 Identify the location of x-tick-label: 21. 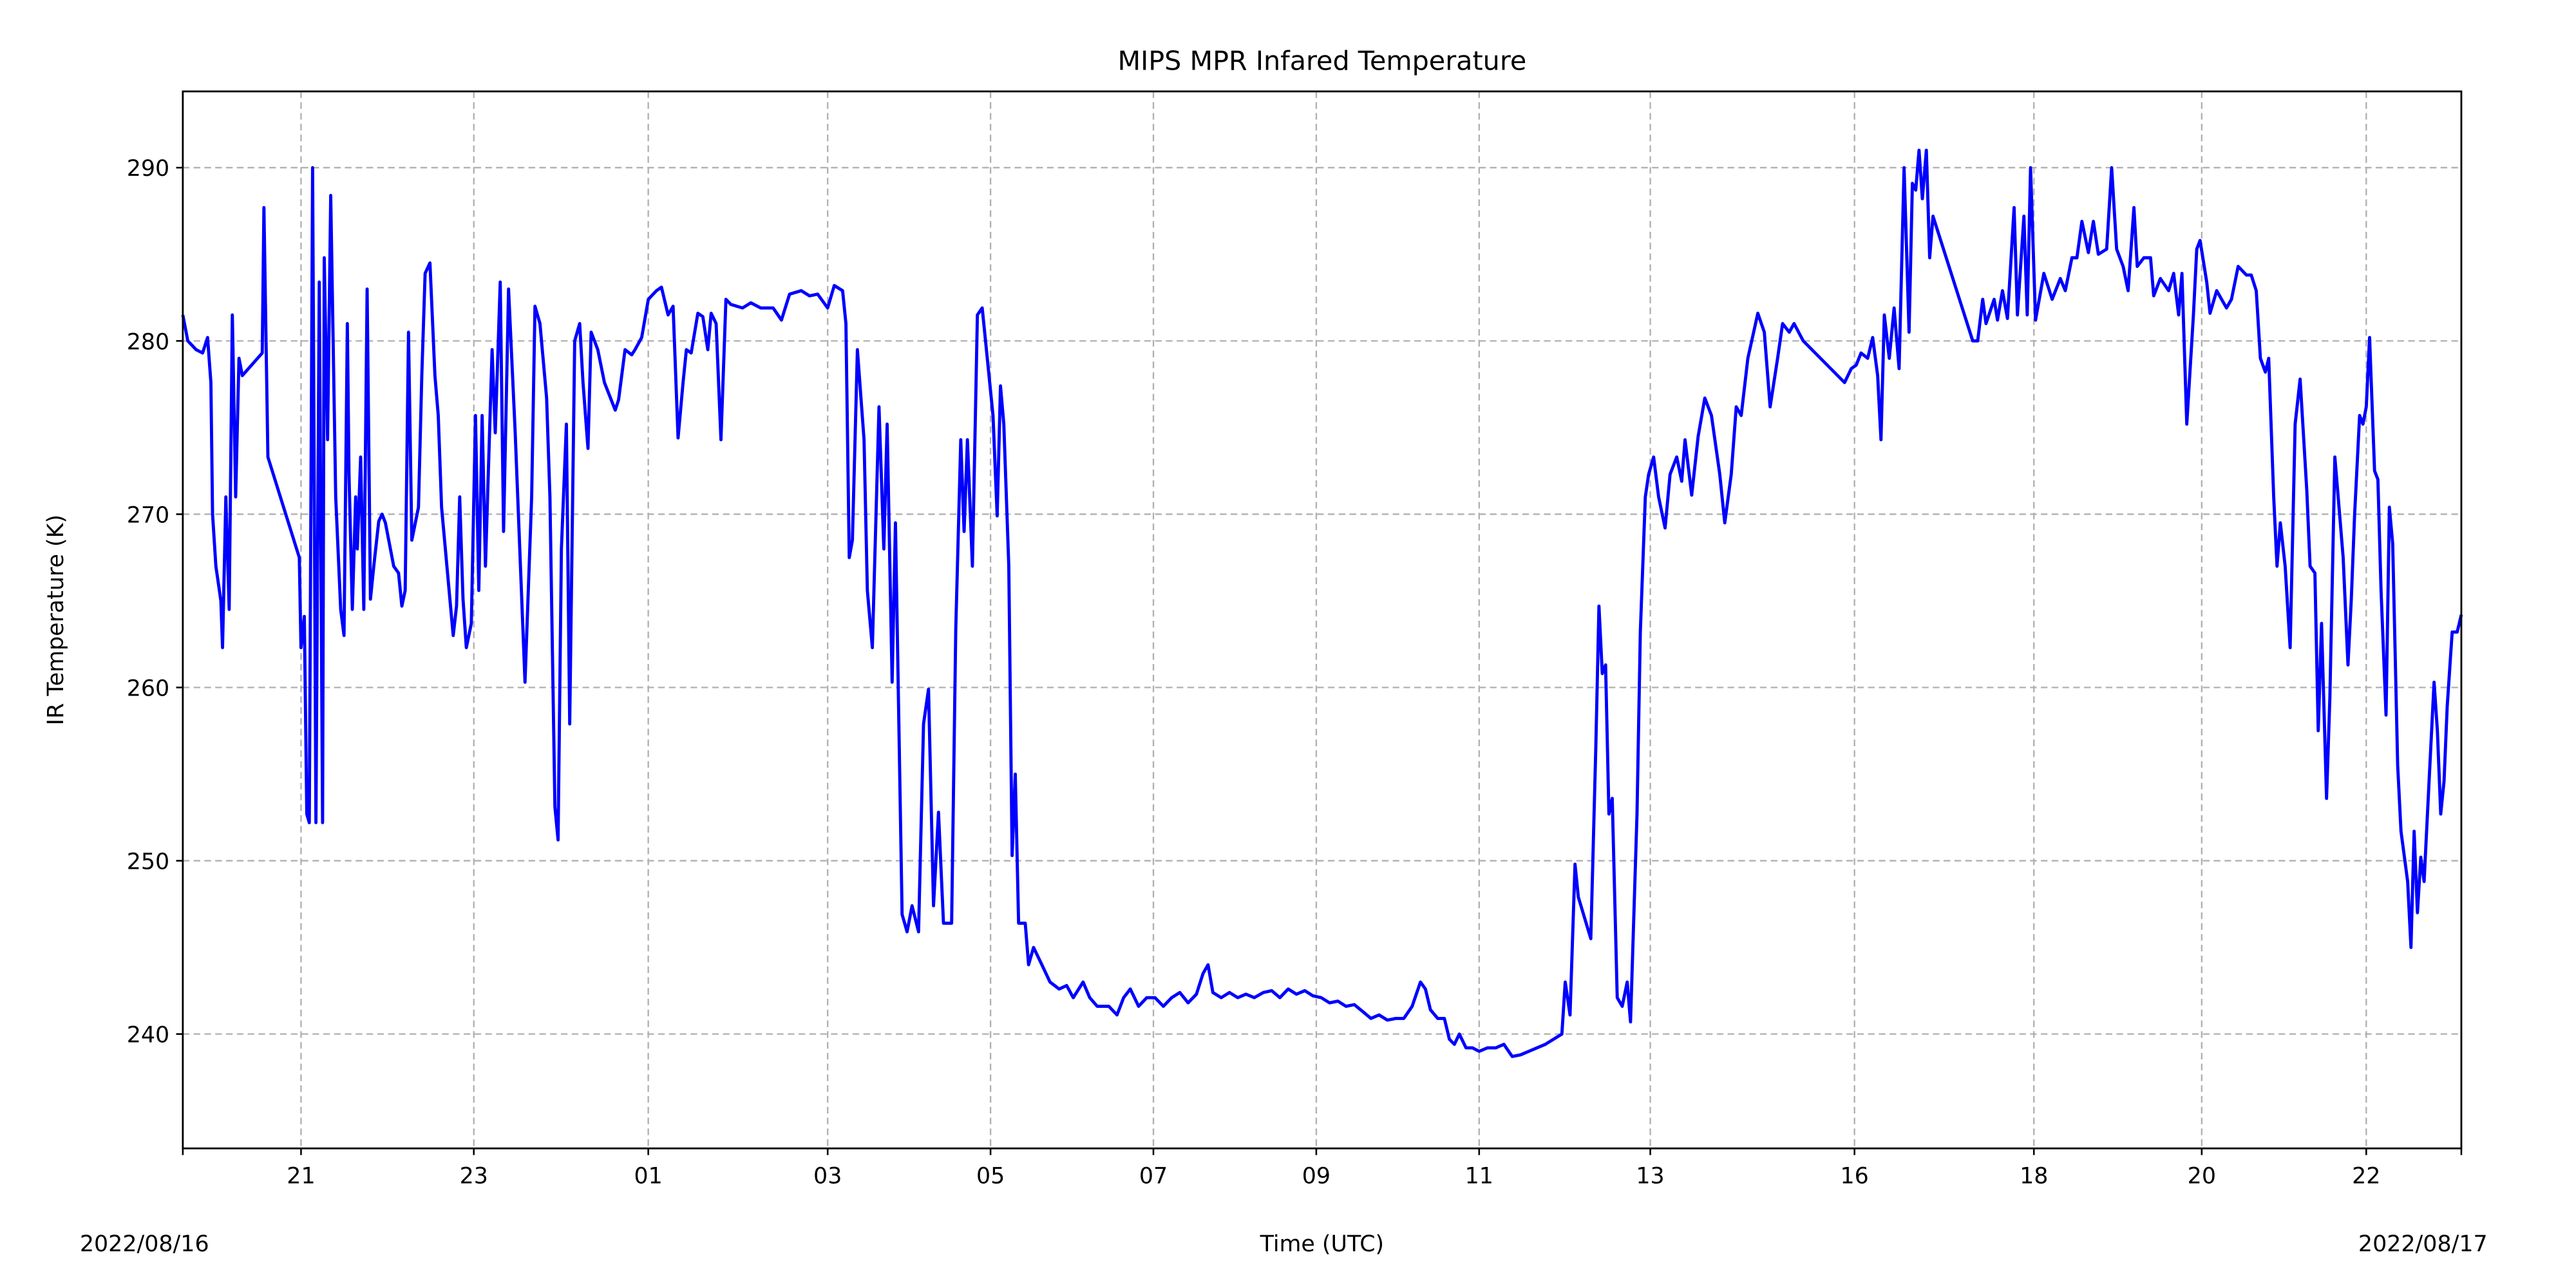
(301, 1176).